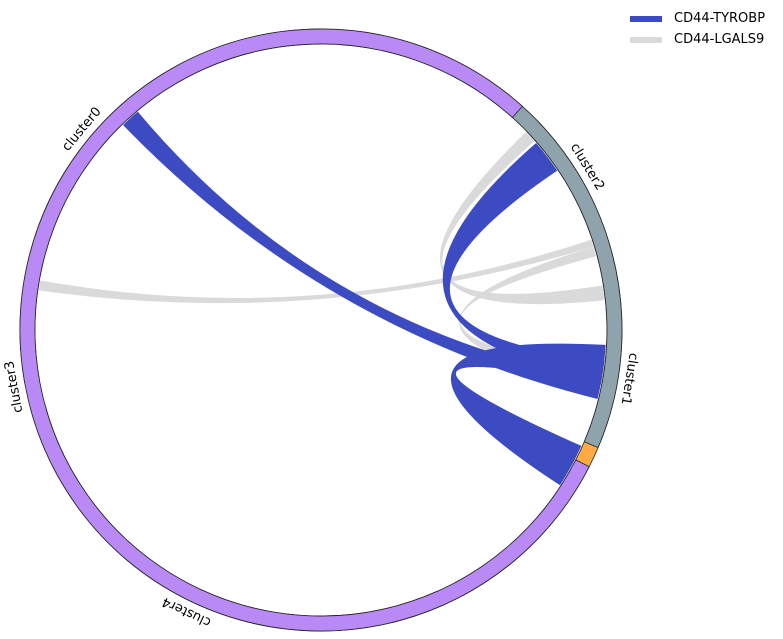 This screenshot has width=783, height=639. Describe the element at coordinates (629, 379) in the screenshot. I see `segment-label-cluster1: cluster1` at that location.